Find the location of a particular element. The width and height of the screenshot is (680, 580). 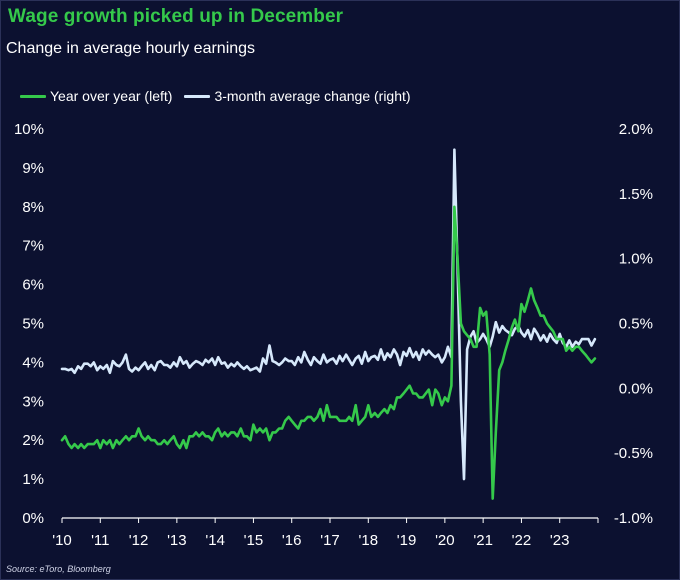

y-left-tick-label: 7% is located at coordinates (33, 246).